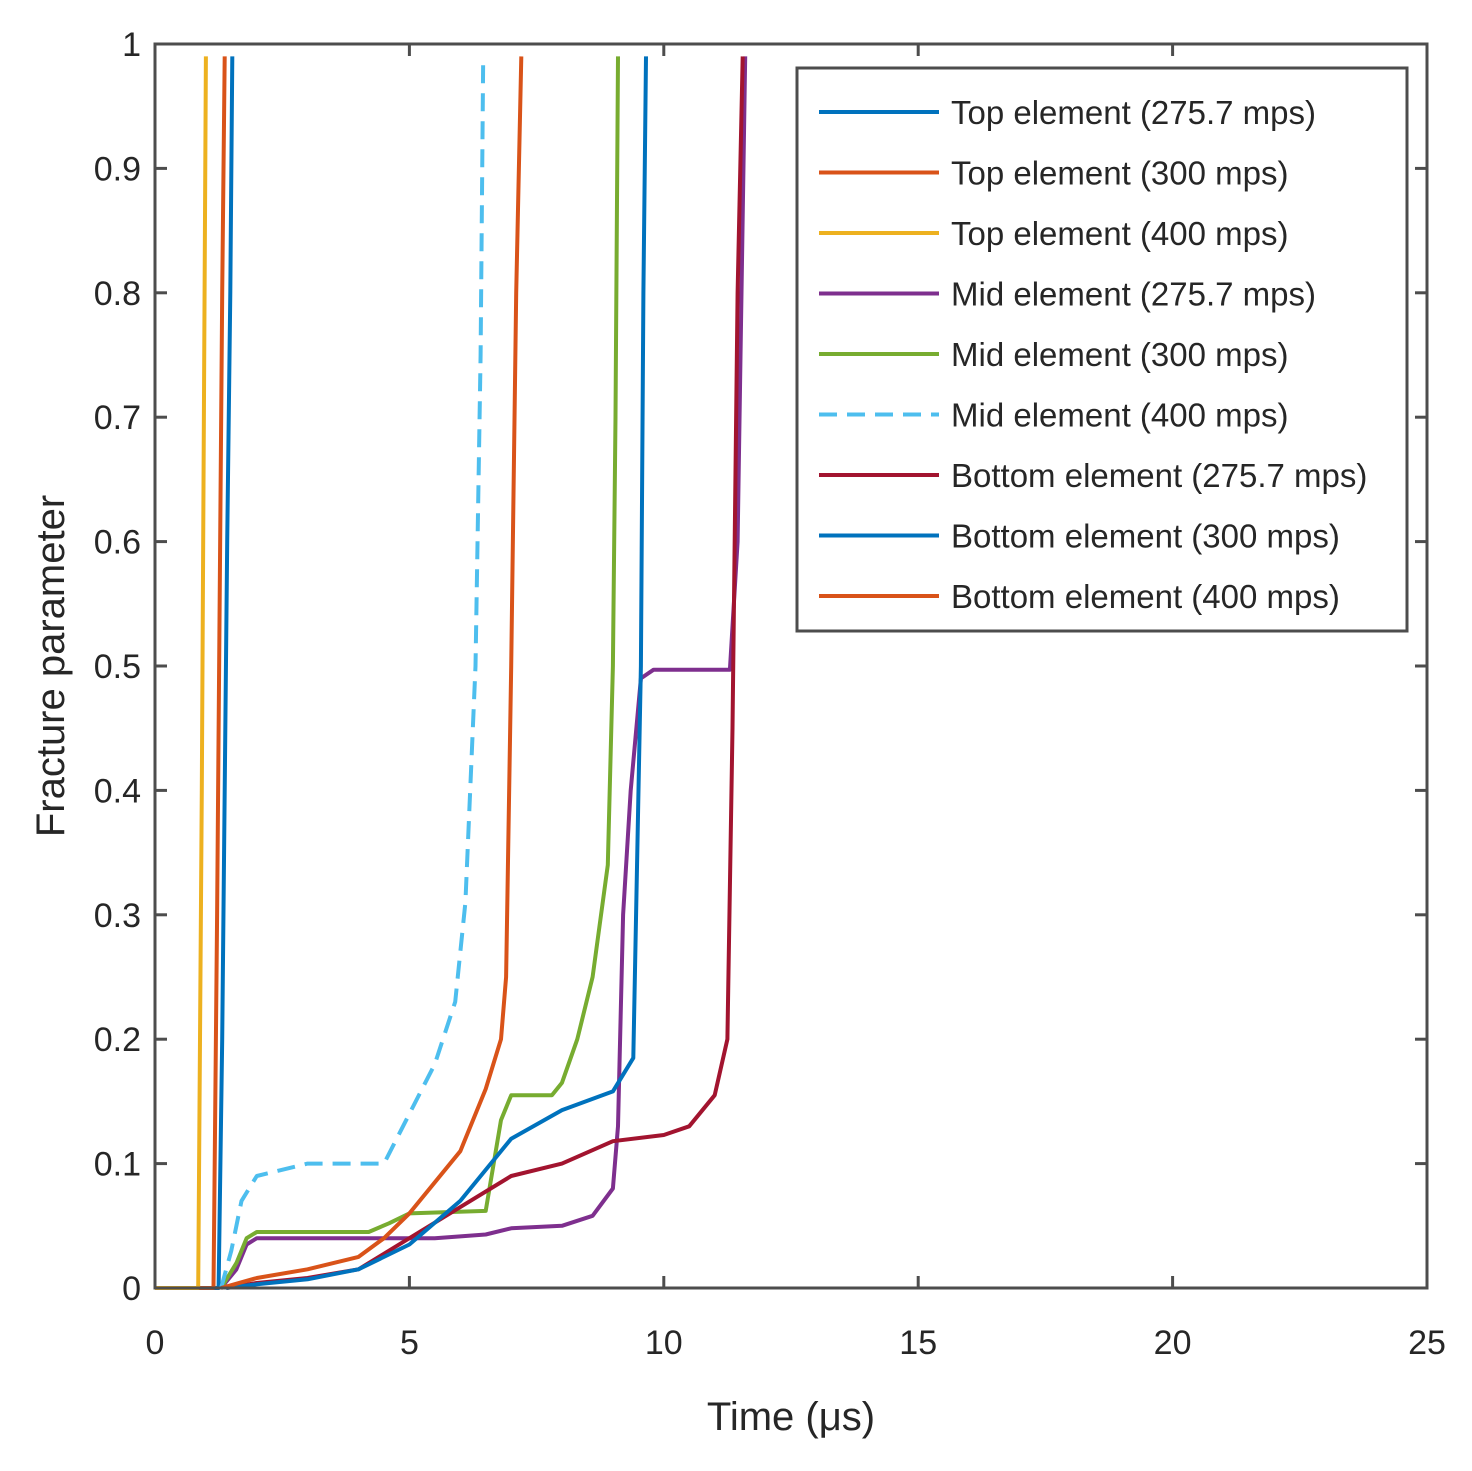  Describe the element at coordinates (51, 666) in the screenshot. I see `y-axis-title: Fracture parameter` at that location.